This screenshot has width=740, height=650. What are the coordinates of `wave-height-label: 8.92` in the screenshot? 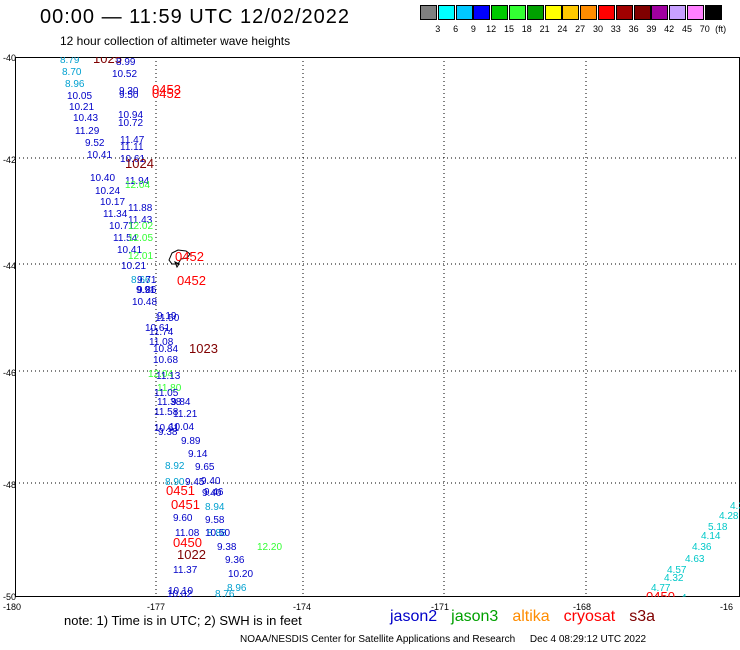 It's located at (175, 466).